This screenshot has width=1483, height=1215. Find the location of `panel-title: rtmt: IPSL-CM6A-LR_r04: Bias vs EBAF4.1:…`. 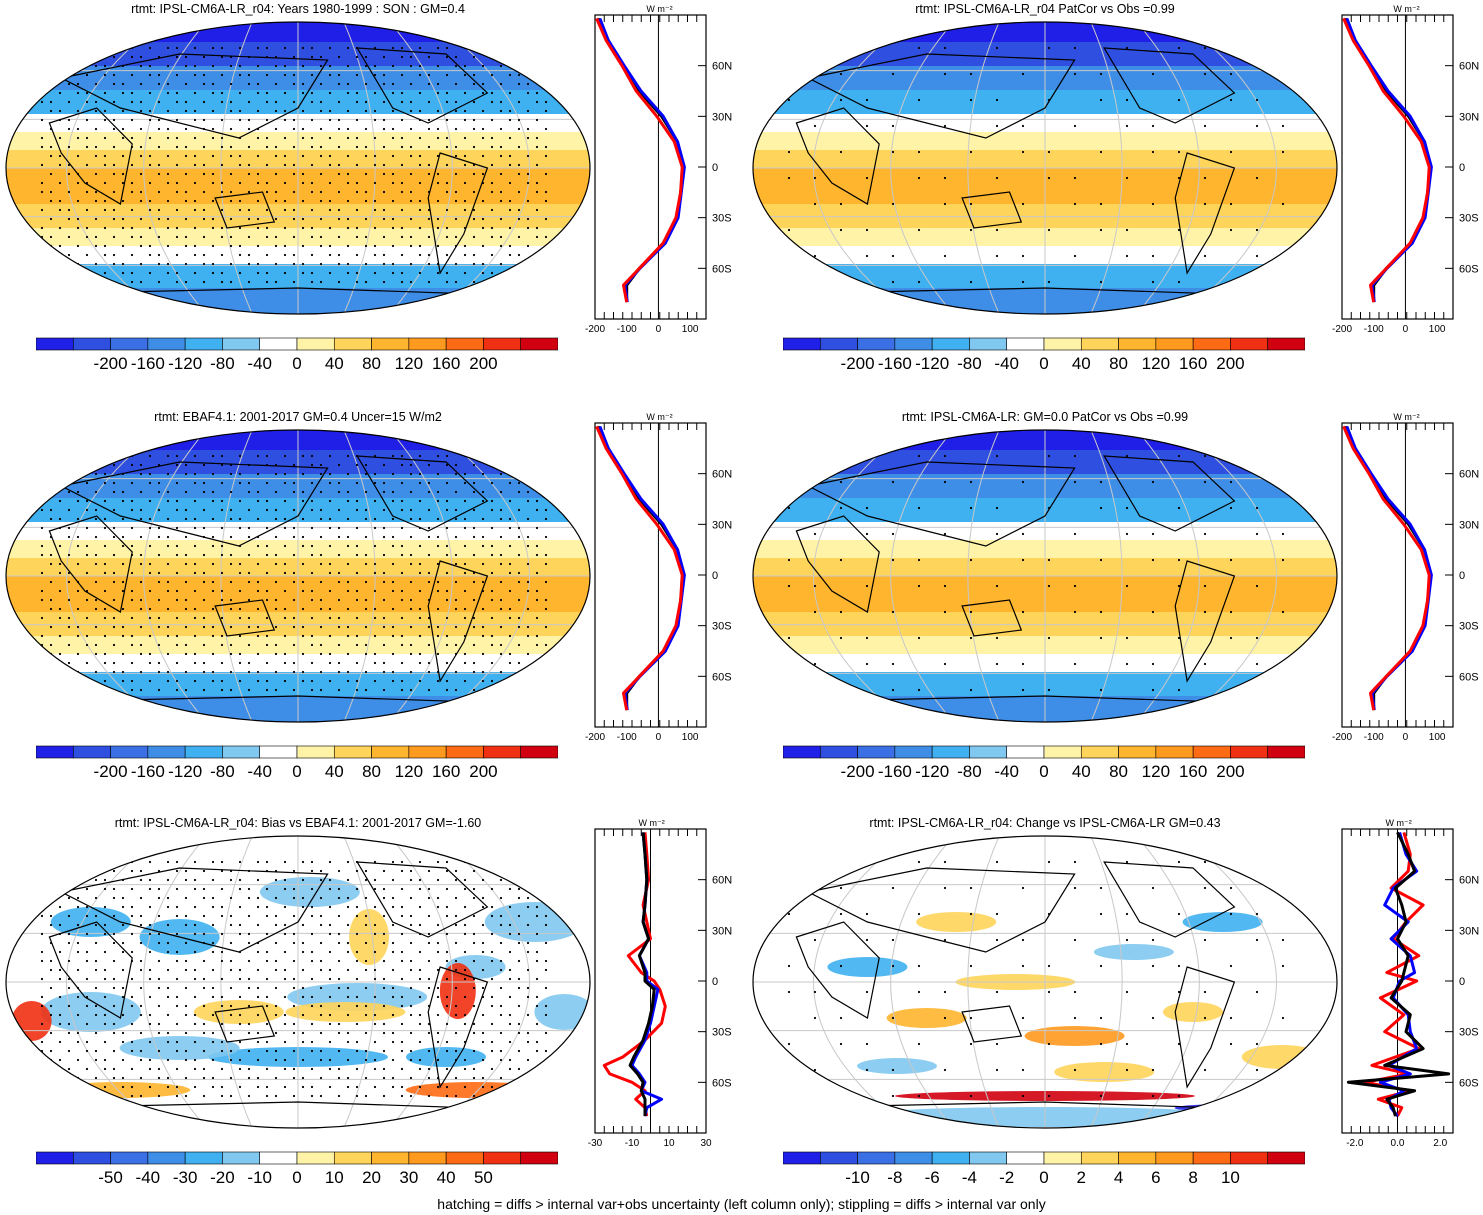

panel-title: rtmt: IPSL-CM6A-LR_r04: Bias vs EBAF4.1:… is located at coordinates (298, 823).